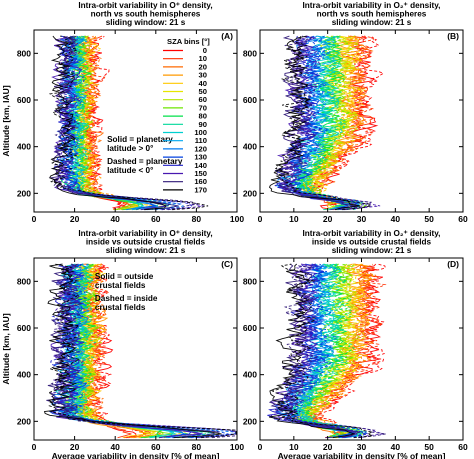 Image resolution: width=474 pixels, height=459 pixels. I want to click on legend-entry: 20, so click(203, 66).